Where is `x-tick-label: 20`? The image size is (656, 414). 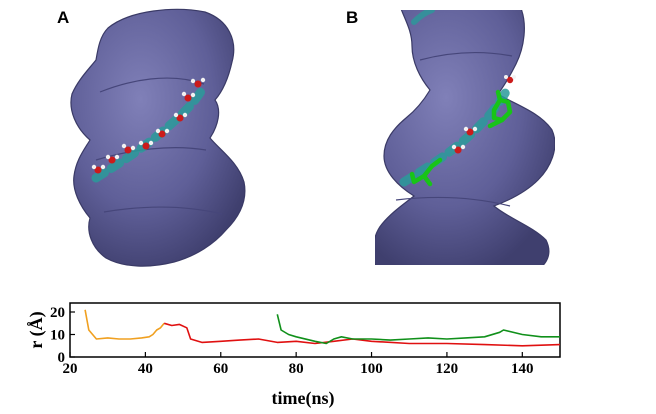
x-tick-label: 20 is located at coordinates (70, 369).